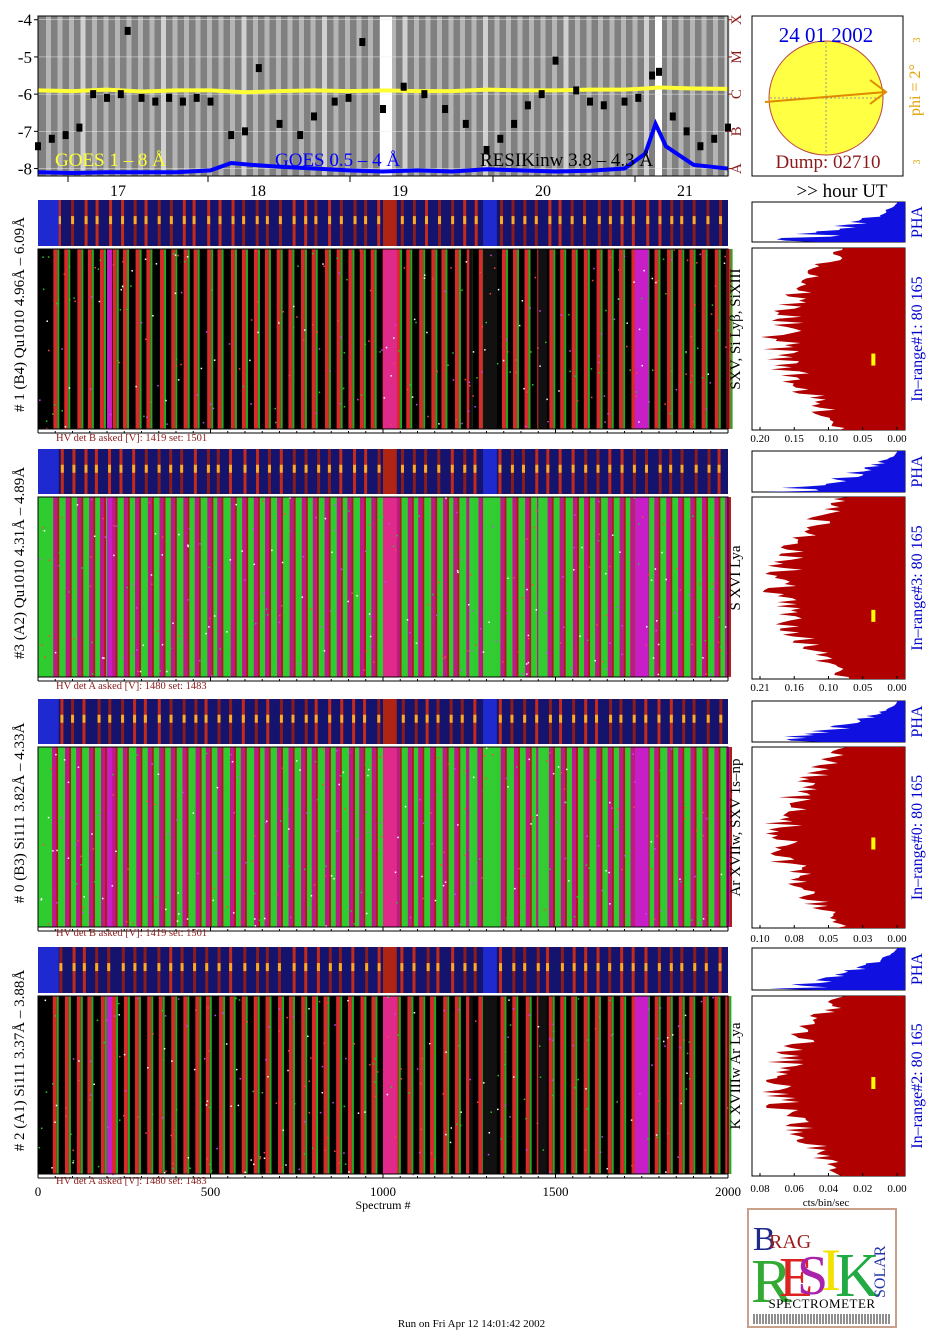 This screenshot has height=1333, width=943. Describe the element at coordinates (760, 939) in the screenshot. I see `count-hist-ticklabel: 0.10` at that location.